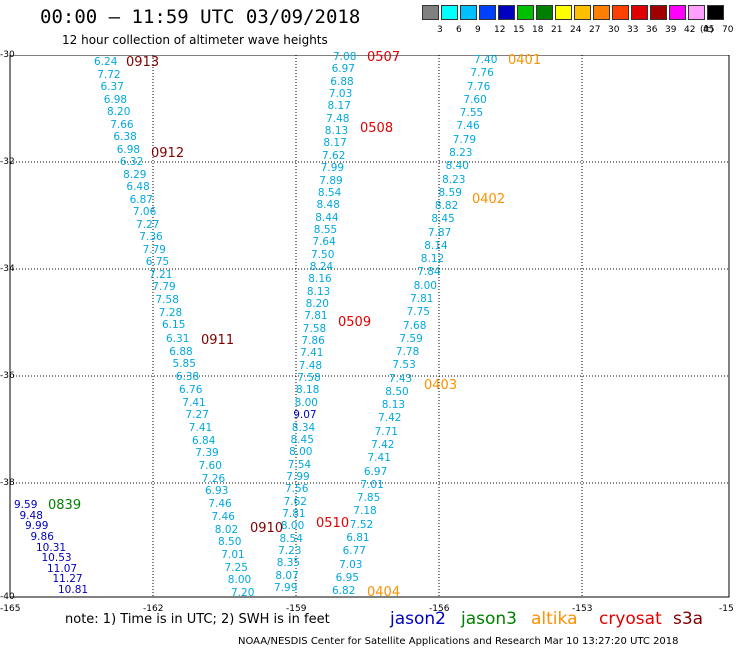 The height and width of the screenshot is (650, 740). What do you see at coordinates (295, 501) in the screenshot?
I see `wave-height-point: 7.62` at bounding box center [295, 501].